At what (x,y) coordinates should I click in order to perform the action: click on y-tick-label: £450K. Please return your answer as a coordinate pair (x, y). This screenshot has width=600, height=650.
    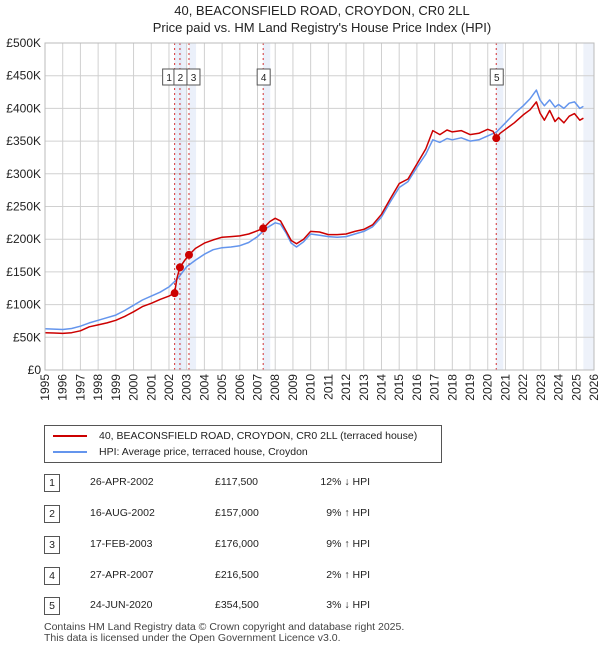
    Looking at the image, I should click on (23, 76).